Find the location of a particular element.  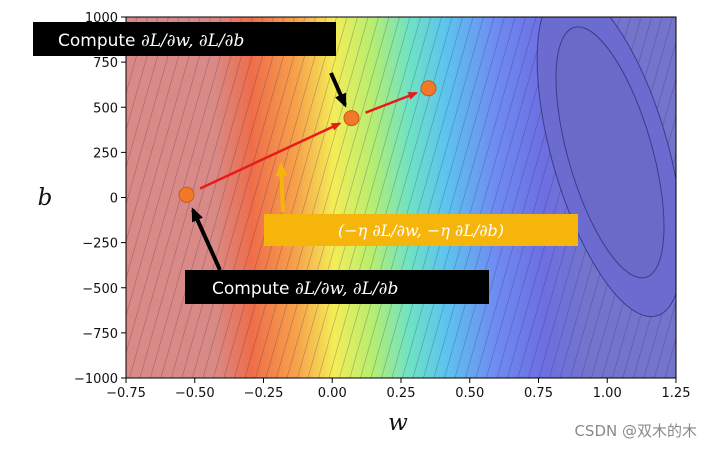

y-tick-label: −500 is located at coordinates (100, 289).